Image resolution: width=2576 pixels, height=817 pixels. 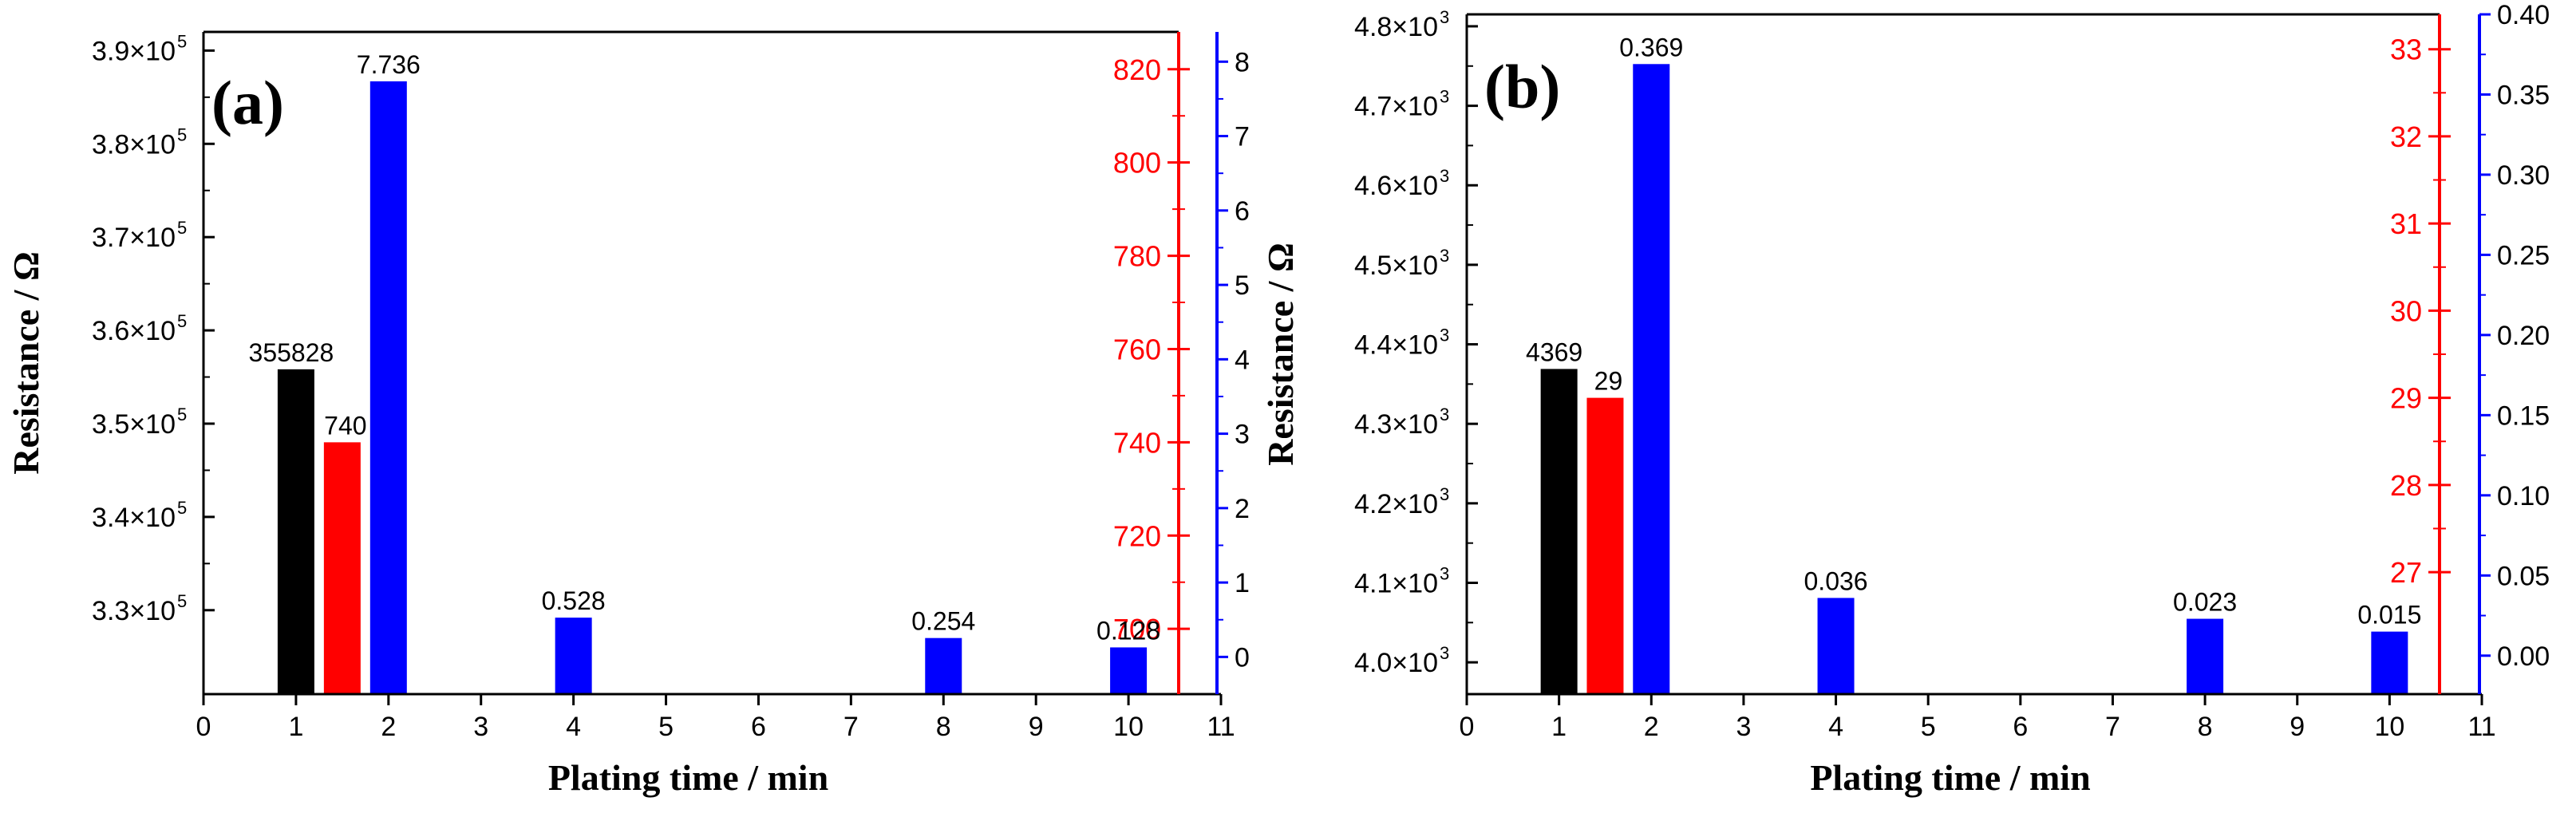 I want to click on left-axis-tick-label: 4.8×10, so click(x=1396, y=27).